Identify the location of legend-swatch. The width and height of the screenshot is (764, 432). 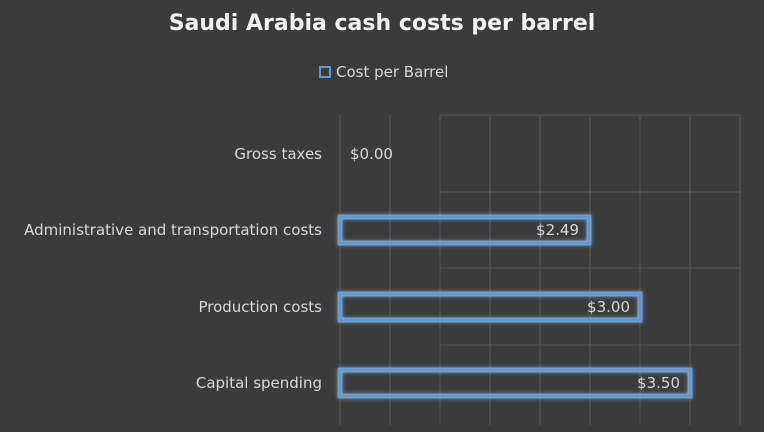
(325, 72).